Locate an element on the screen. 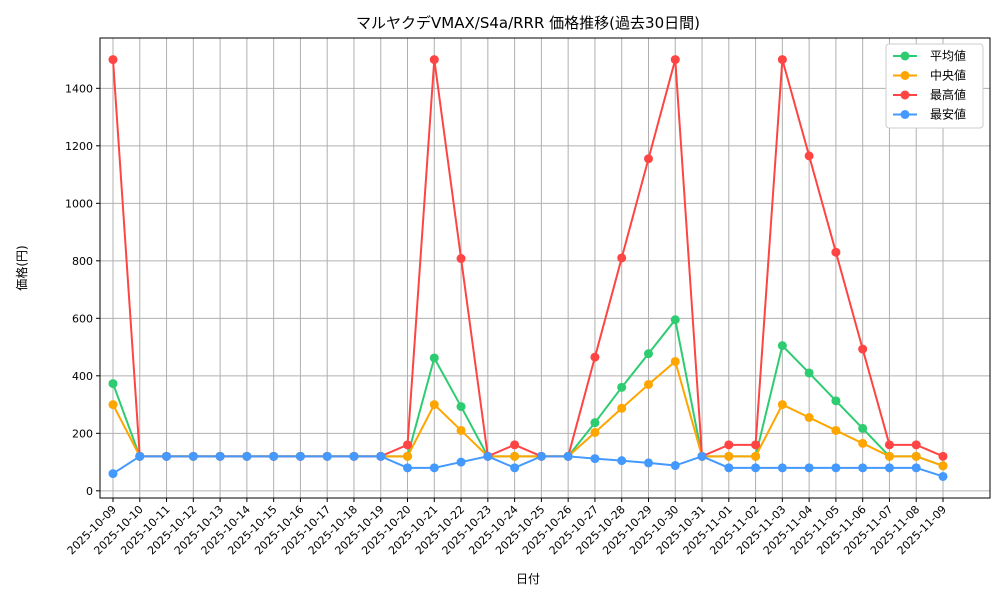 This screenshot has width=1000, height=604. x-axis-label: 日付 is located at coordinates (528, 579).